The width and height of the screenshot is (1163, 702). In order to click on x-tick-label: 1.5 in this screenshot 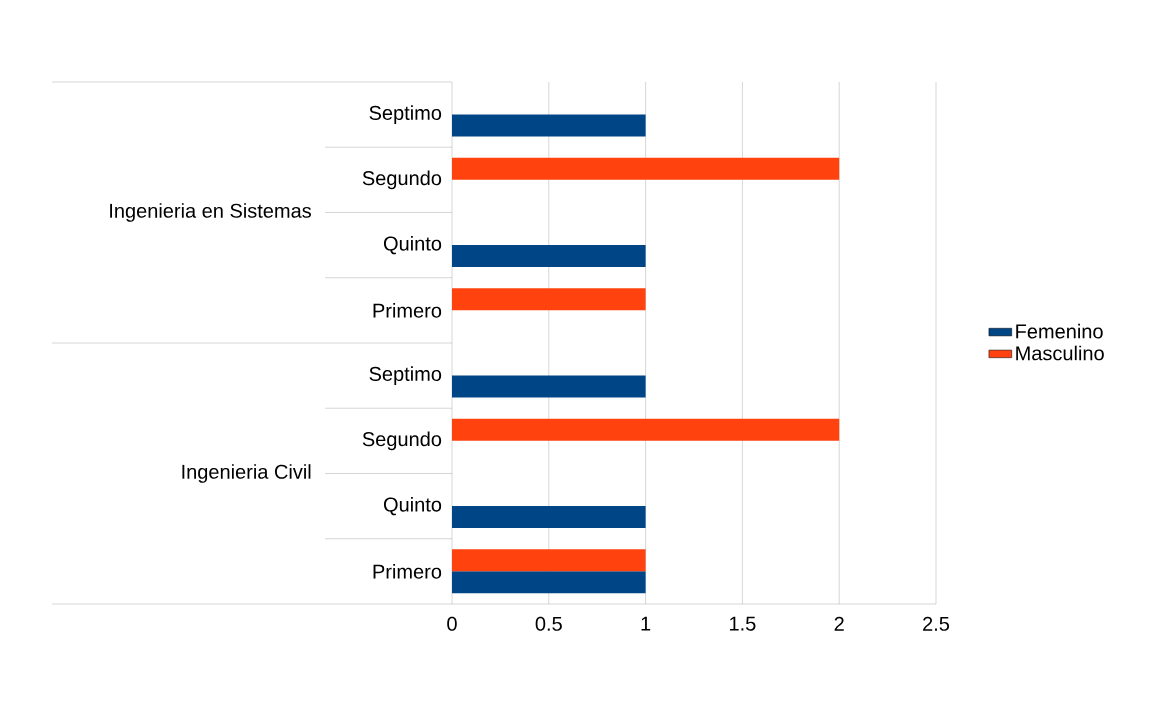, I will do `click(743, 623)`.